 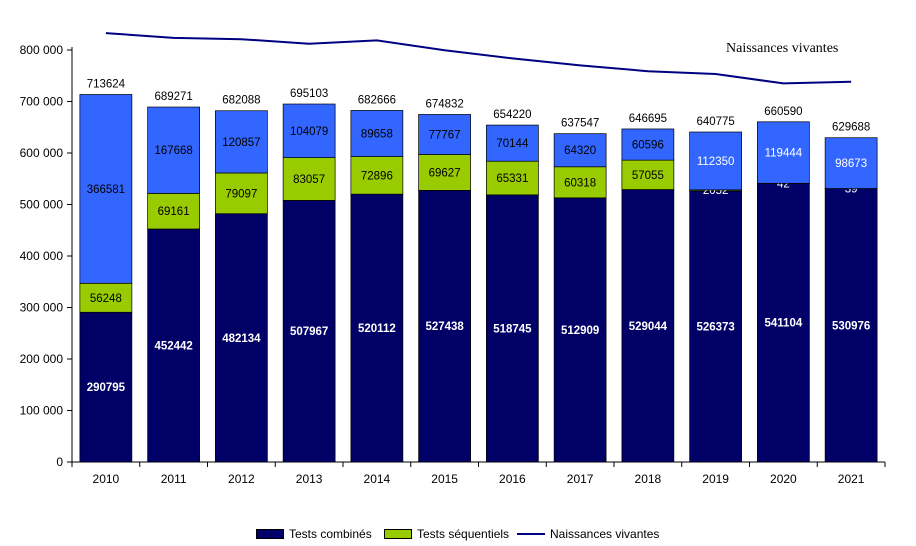 What do you see at coordinates (851, 479) in the screenshot?
I see `x-tick-label: 2021` at bounding box center [851, 479].